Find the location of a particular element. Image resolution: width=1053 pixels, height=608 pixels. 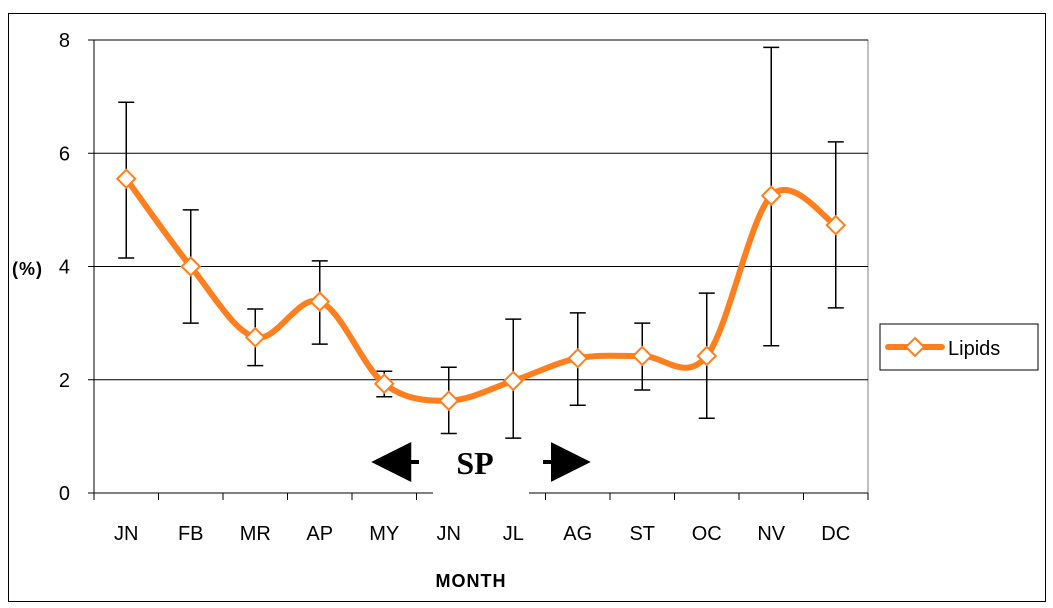

x-tick-label: MY is located at coordinates (384, 534).